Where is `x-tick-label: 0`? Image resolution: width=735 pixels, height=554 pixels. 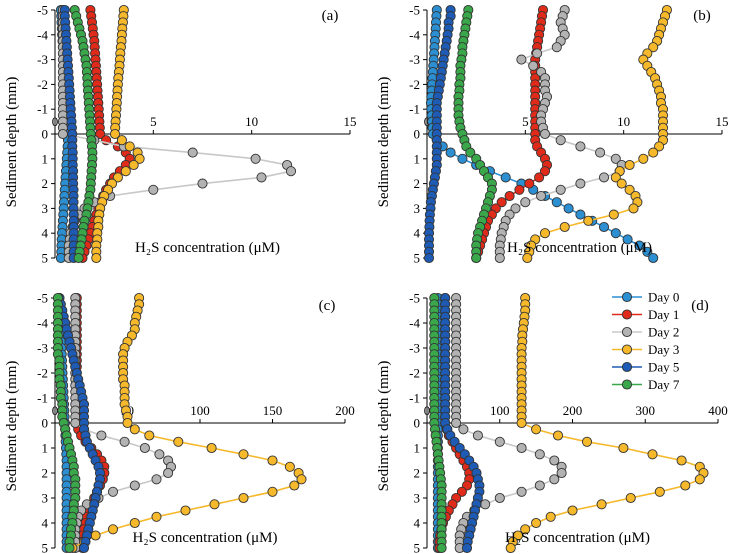
x-tick-label: 0 is located at coordinates (55, 121).